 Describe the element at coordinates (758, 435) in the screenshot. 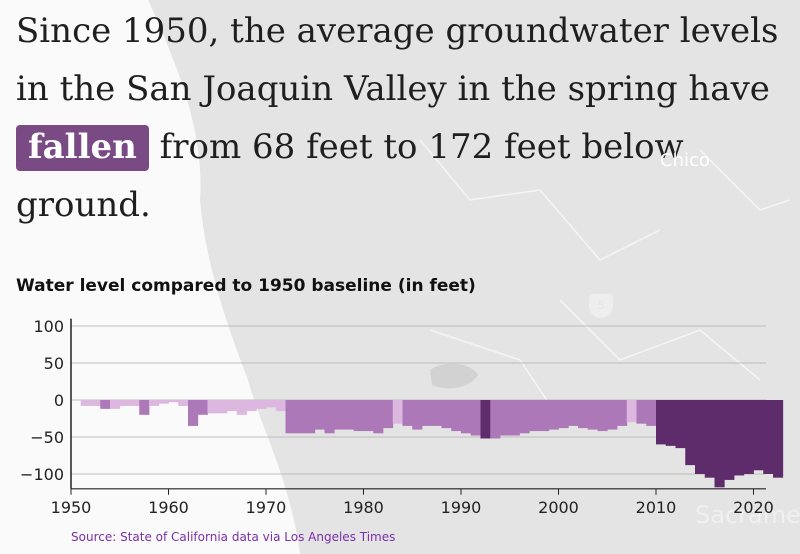

I see `bar-2020` at that location.